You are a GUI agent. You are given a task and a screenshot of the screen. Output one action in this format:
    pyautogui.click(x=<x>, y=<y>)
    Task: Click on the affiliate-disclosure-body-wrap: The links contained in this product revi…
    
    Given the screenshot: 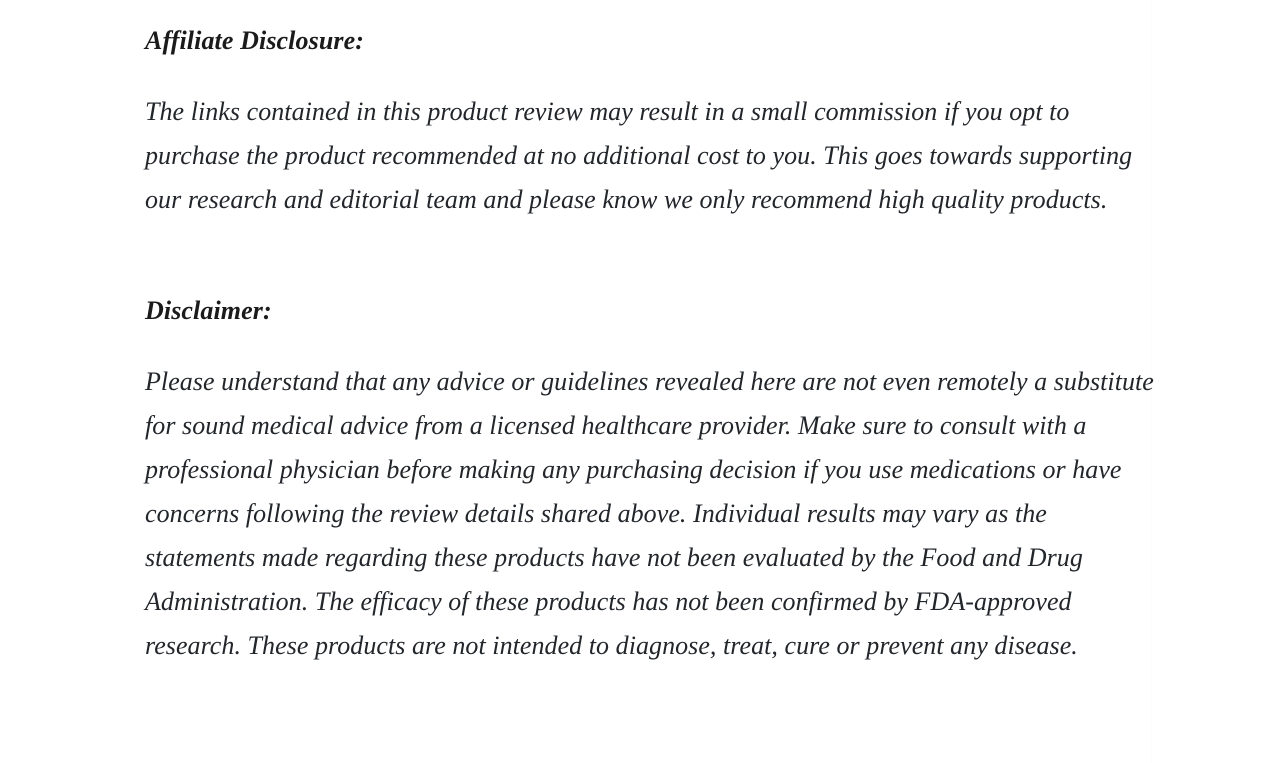 What is the action you would take?
    pyautogui.click(x=652, y=156)
    